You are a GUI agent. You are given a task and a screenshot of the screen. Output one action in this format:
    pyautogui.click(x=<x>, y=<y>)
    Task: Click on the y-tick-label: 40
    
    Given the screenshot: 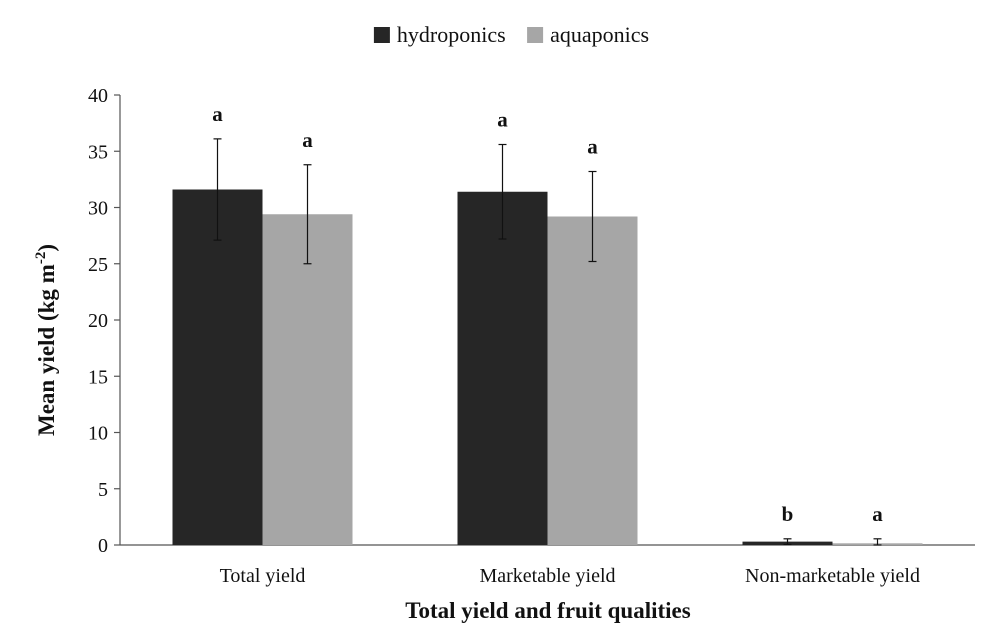 What is the action you would take?
    pyautogui.click(x=98, y=96)
    